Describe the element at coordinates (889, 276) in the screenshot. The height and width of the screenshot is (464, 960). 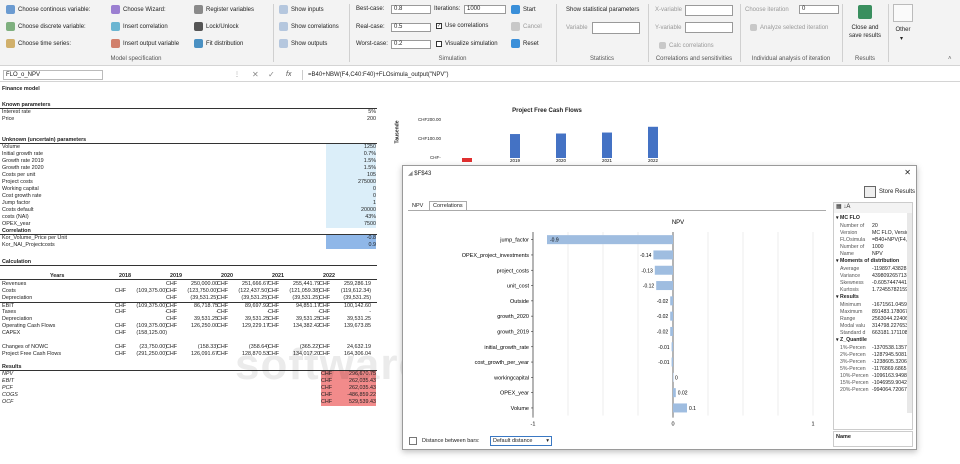
I see `property-value: 439809265713` at that location.